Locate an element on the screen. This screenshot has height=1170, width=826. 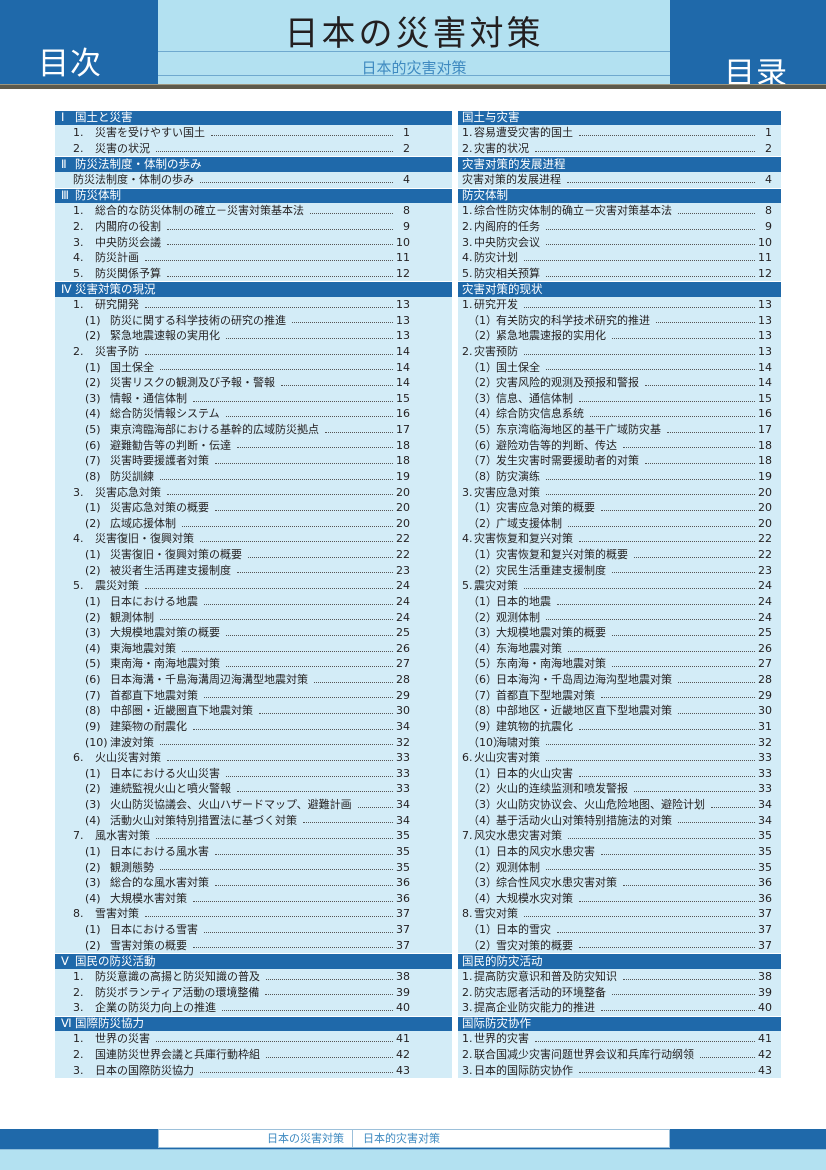
toc-entry-zh: （6） 避险劝告等的判断、传达 18 is located at coordinates (619, 445).